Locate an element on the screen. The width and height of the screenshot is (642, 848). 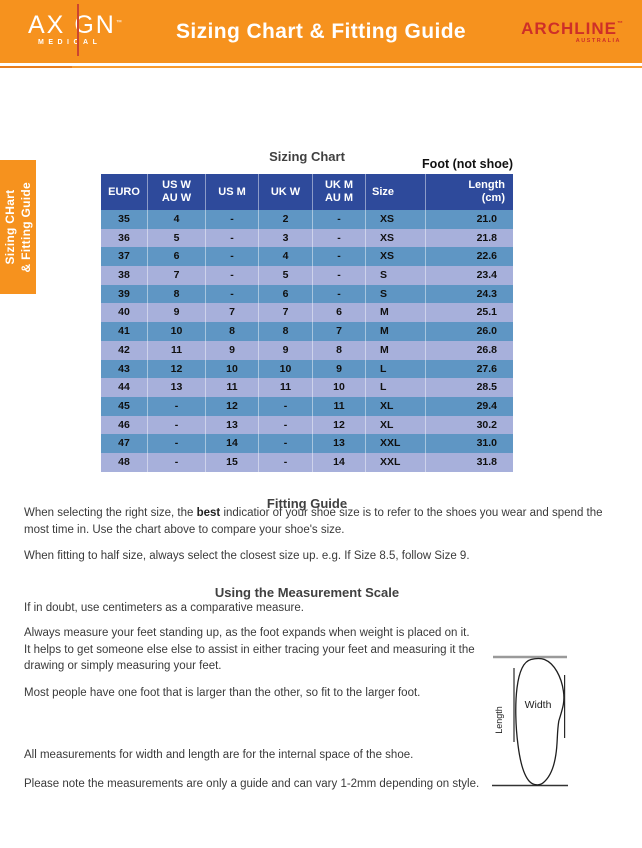
table-cell: 31.8 is located at coordinates (469, 462).